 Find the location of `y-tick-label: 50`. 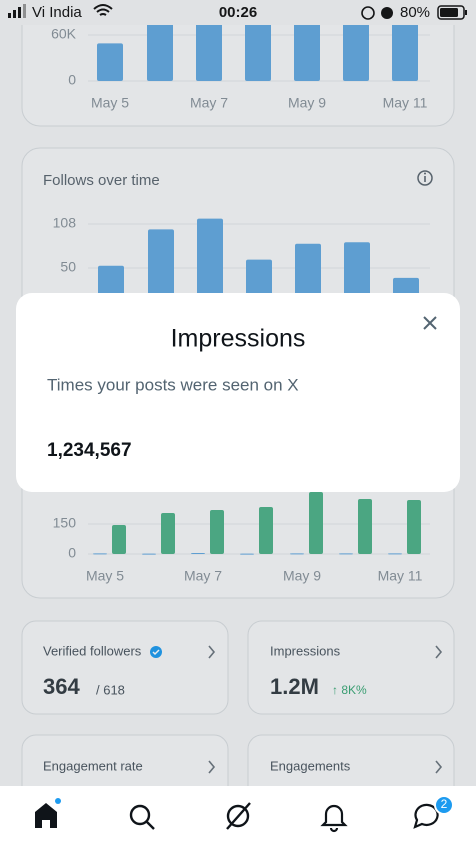

y-tick-label: 50 is located at coordinates (68, 267).